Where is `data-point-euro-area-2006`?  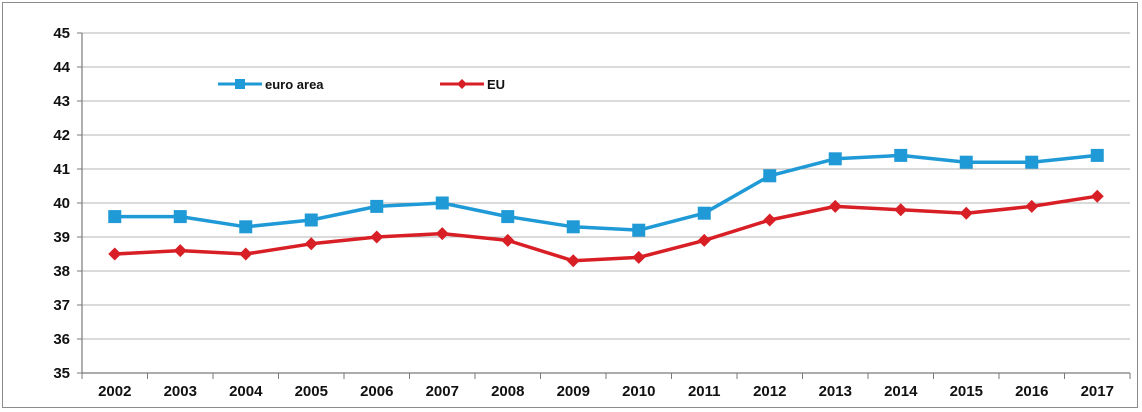
data-point-euro-area-2006 is located at coordinates (377, 206).